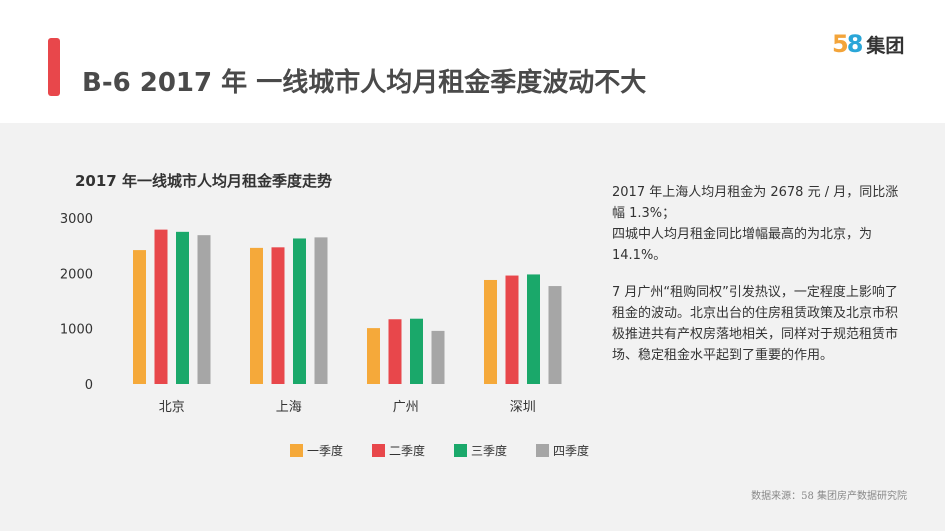 This screenshot has width=945, height=531. What do you see at coordinates (373, 356) in the screenshot?
I see `bar-广州-一季度` at bounding box center [373, 356].